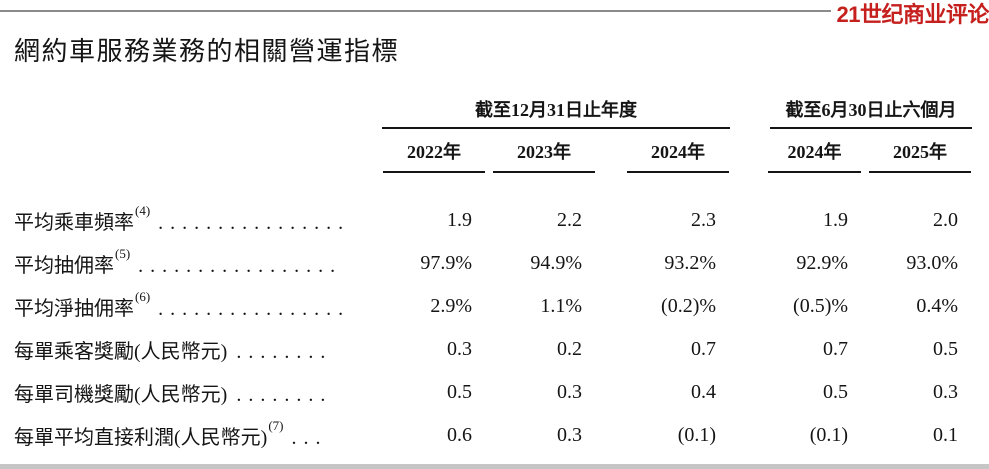  Describe the element at coordinates (912, 14) in the screenshot. I see `publication-logo: 21世纪商业评论` at that location.